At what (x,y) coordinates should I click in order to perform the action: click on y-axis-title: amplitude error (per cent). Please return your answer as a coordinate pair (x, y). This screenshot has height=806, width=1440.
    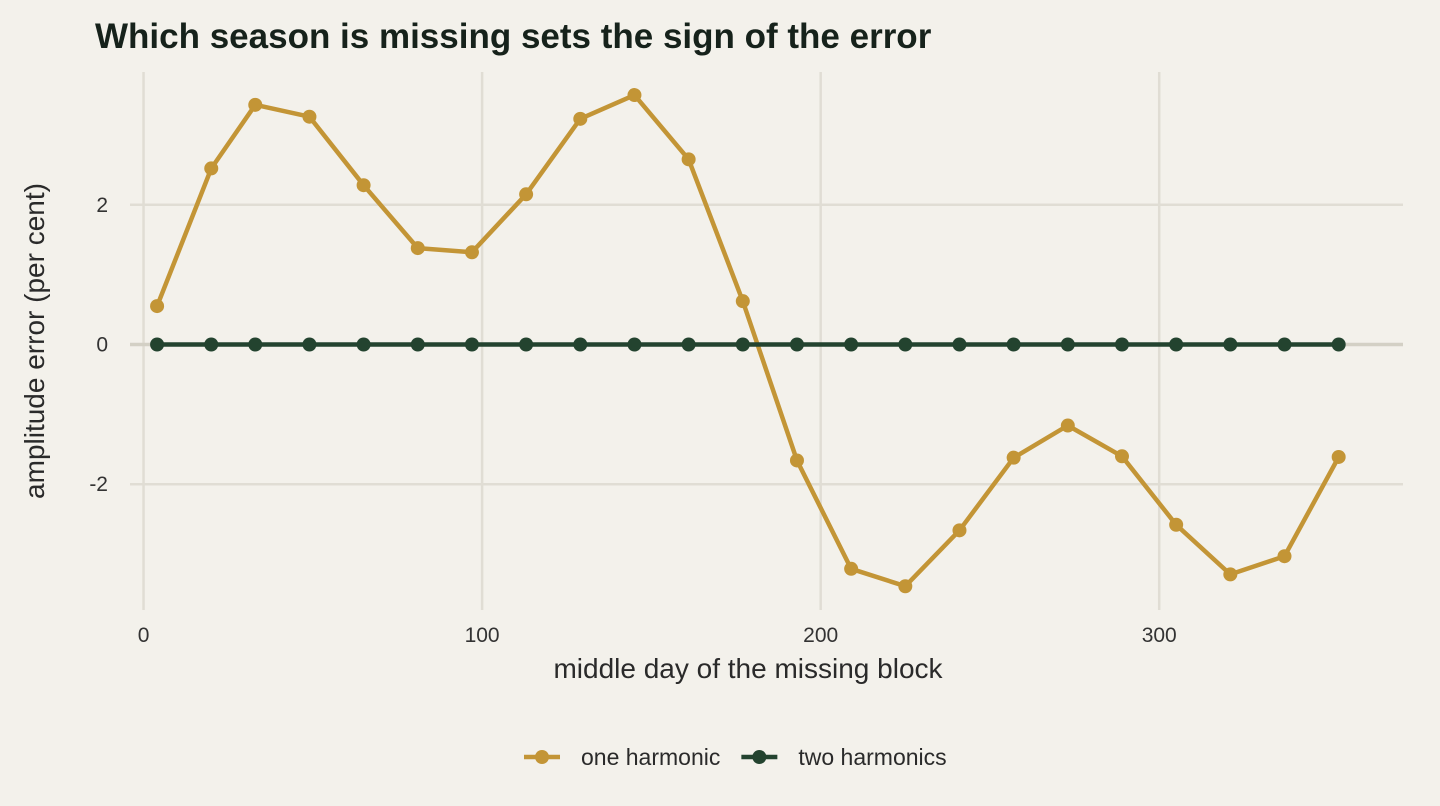
    Looking at the image, I should click on (34, 341).